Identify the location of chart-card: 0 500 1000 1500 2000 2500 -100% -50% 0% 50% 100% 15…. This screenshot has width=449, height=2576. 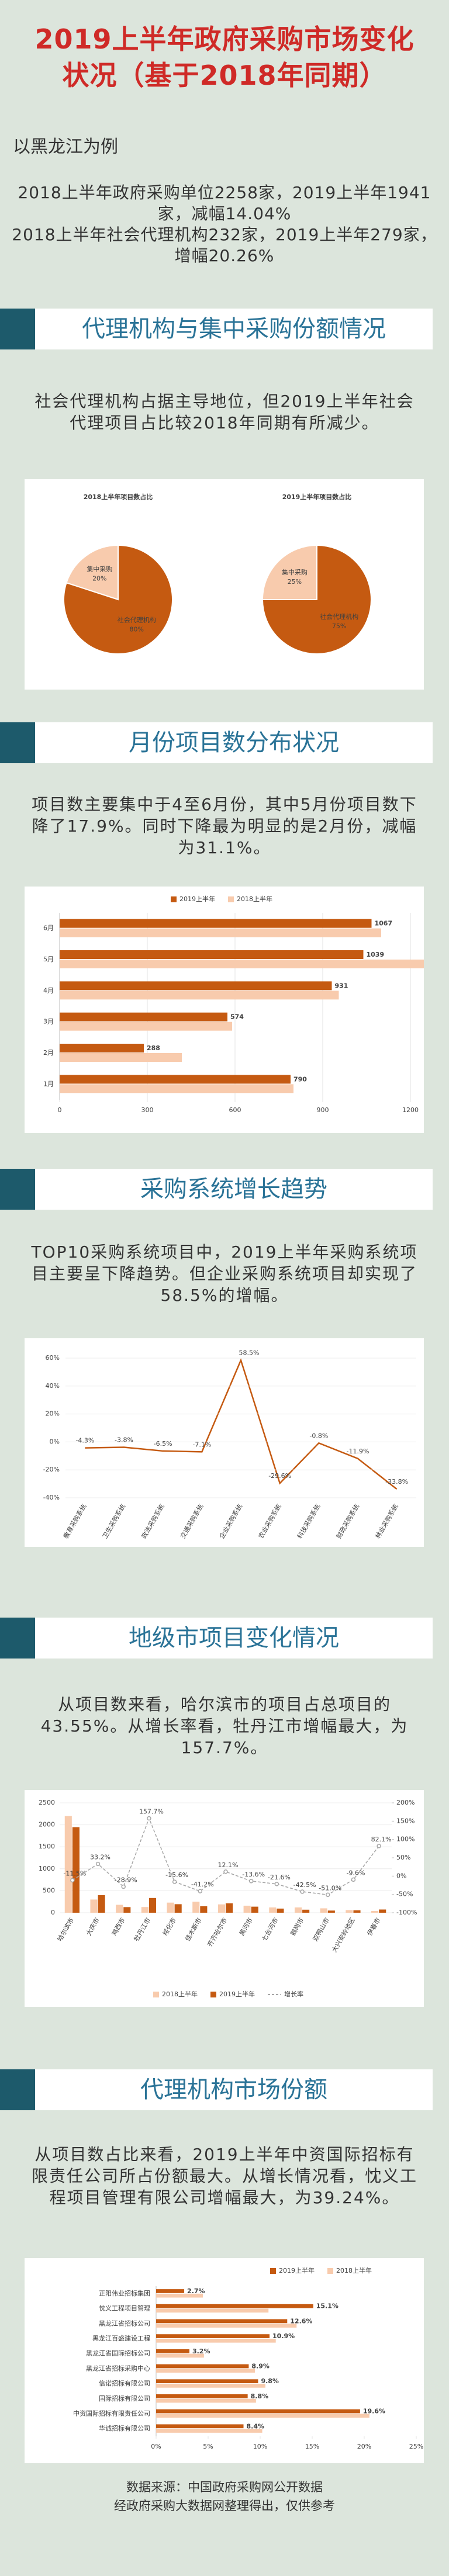
(224, 1899).